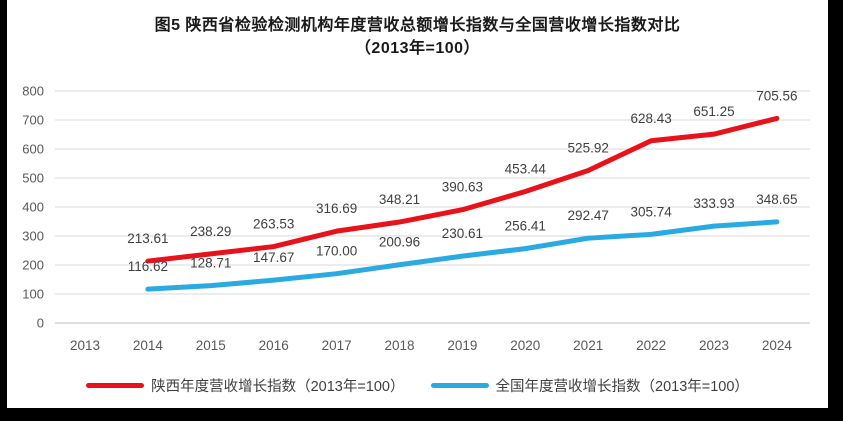  I want to click on y-tick-label: 300, so click(33, 236).